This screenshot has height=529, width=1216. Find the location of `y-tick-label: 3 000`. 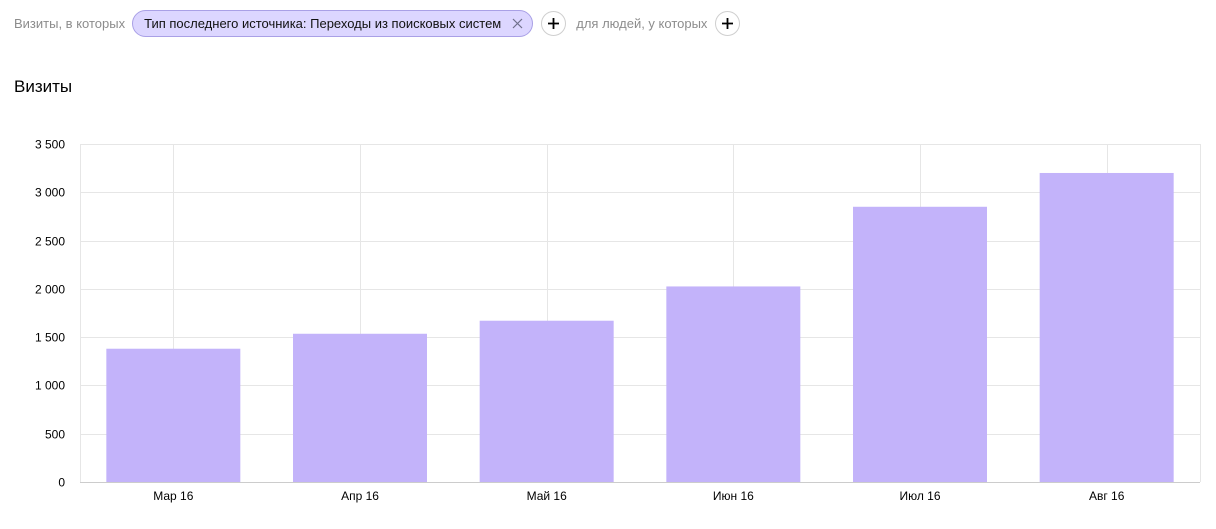

y-tick-label: 3 000 is located at coordinates (50, 193).